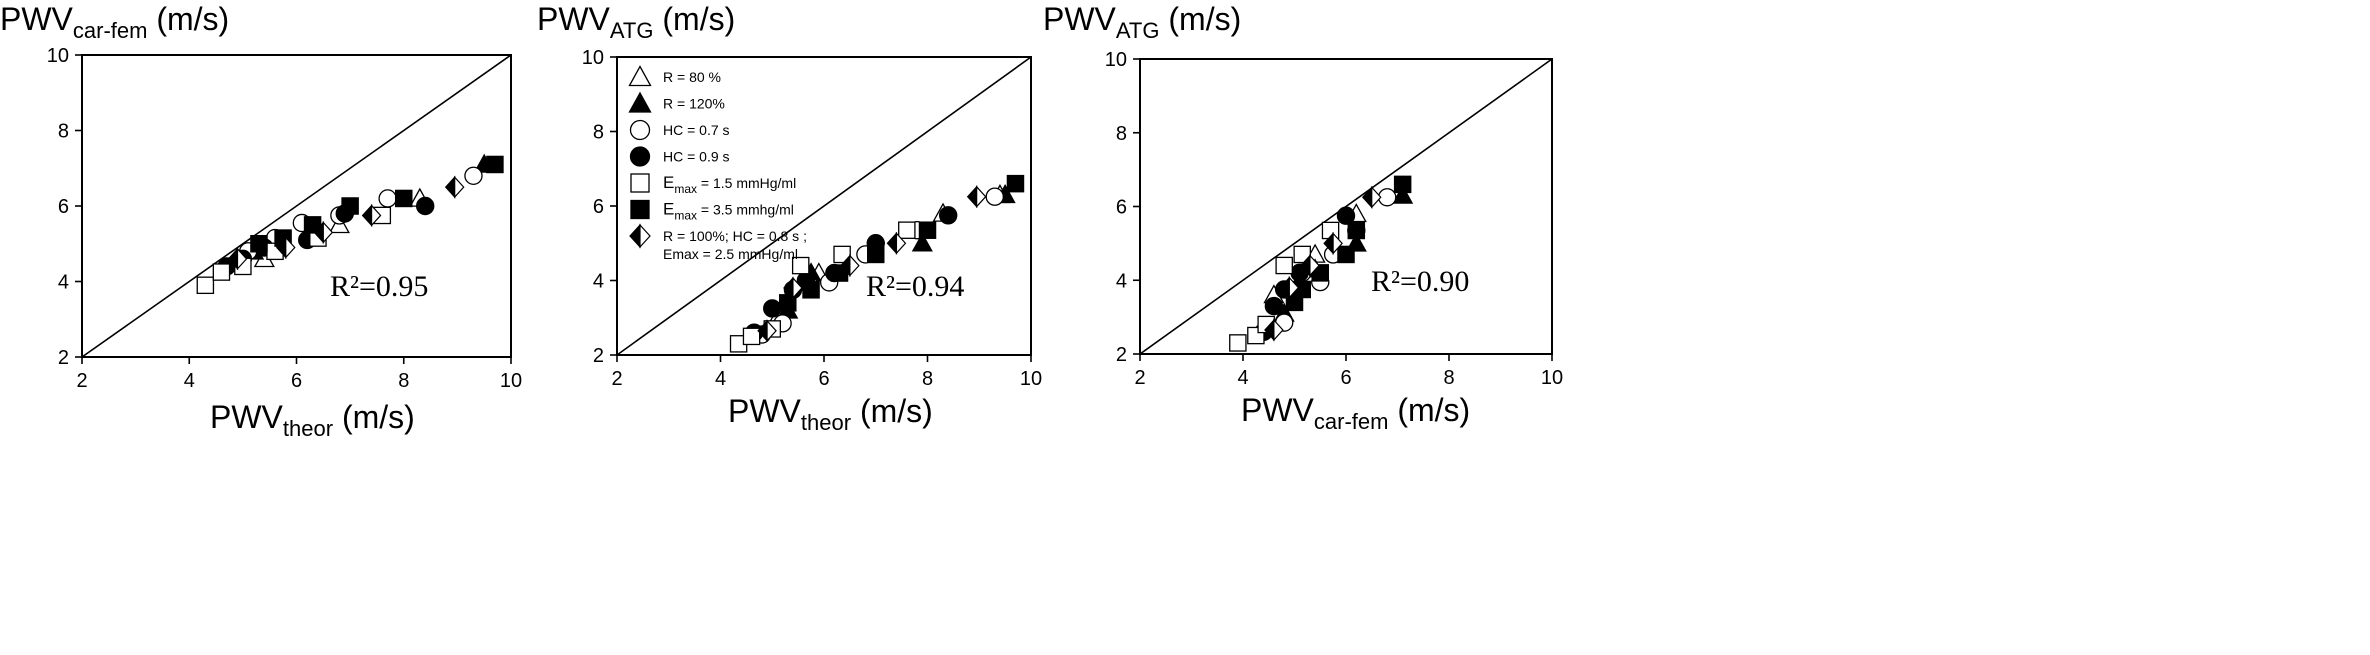 This screenshot has height=655, width=2370. What do you see at coordinates (694, 104) in the screenshot?
I see `legend-label: R = 120%` at bounding box center [694, 104].